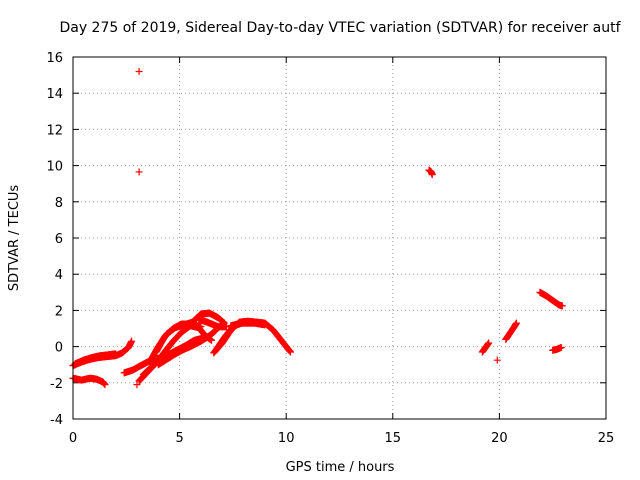 Image resolution: width=640 pixels, height=480 pixels. What do you see at coordinates (54, 58) in the screenshot?
I see `y-tick-label: 16` at bounding box center [54, 58].